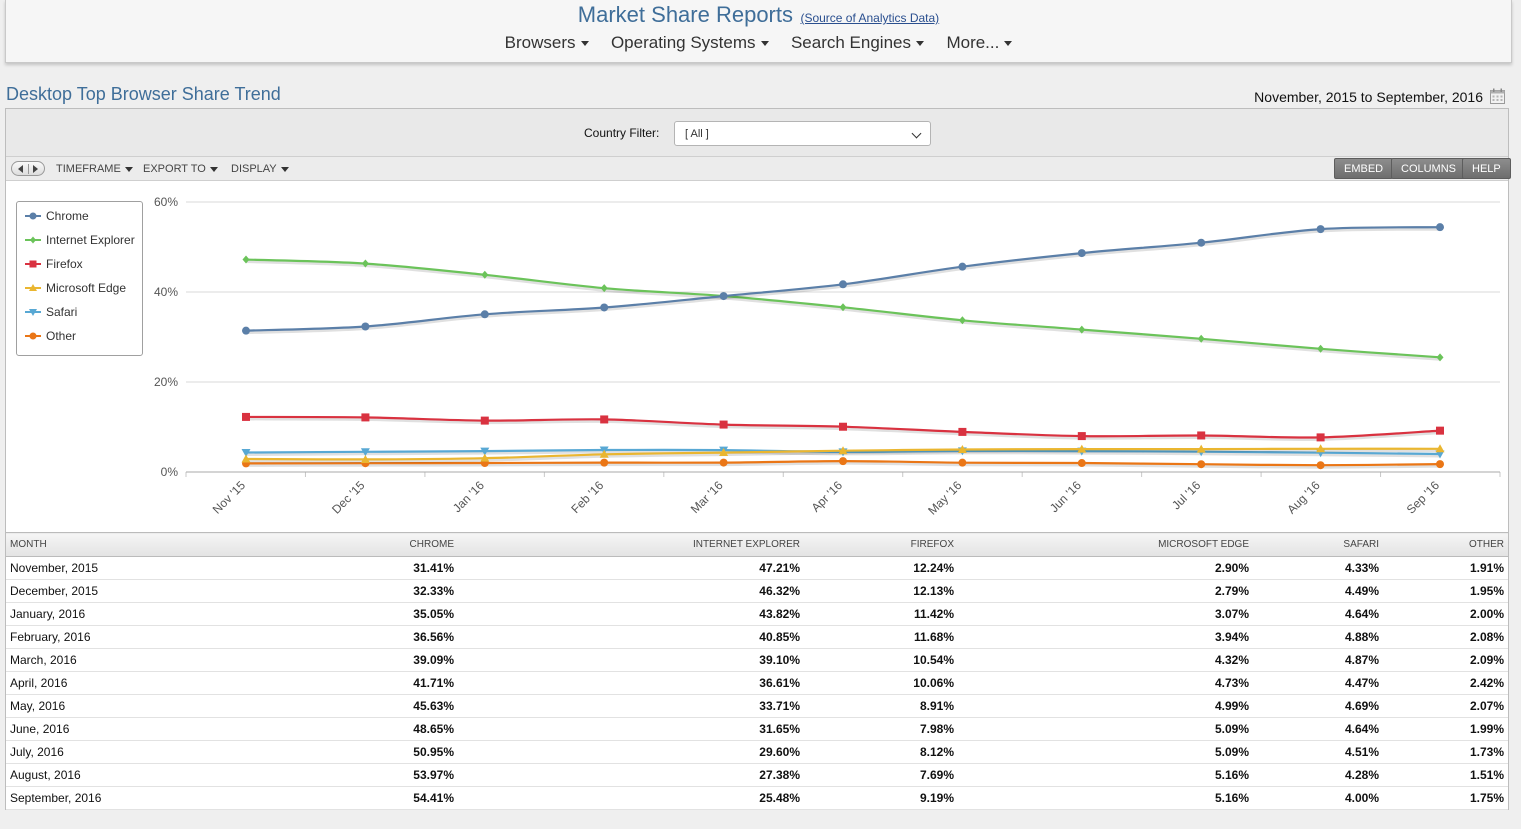 The height and width of the screenshot is (829, 1521). Describe the element at coordinates (111, 544) in the screenshot. I see `column-header-month: MONTH` at that location.